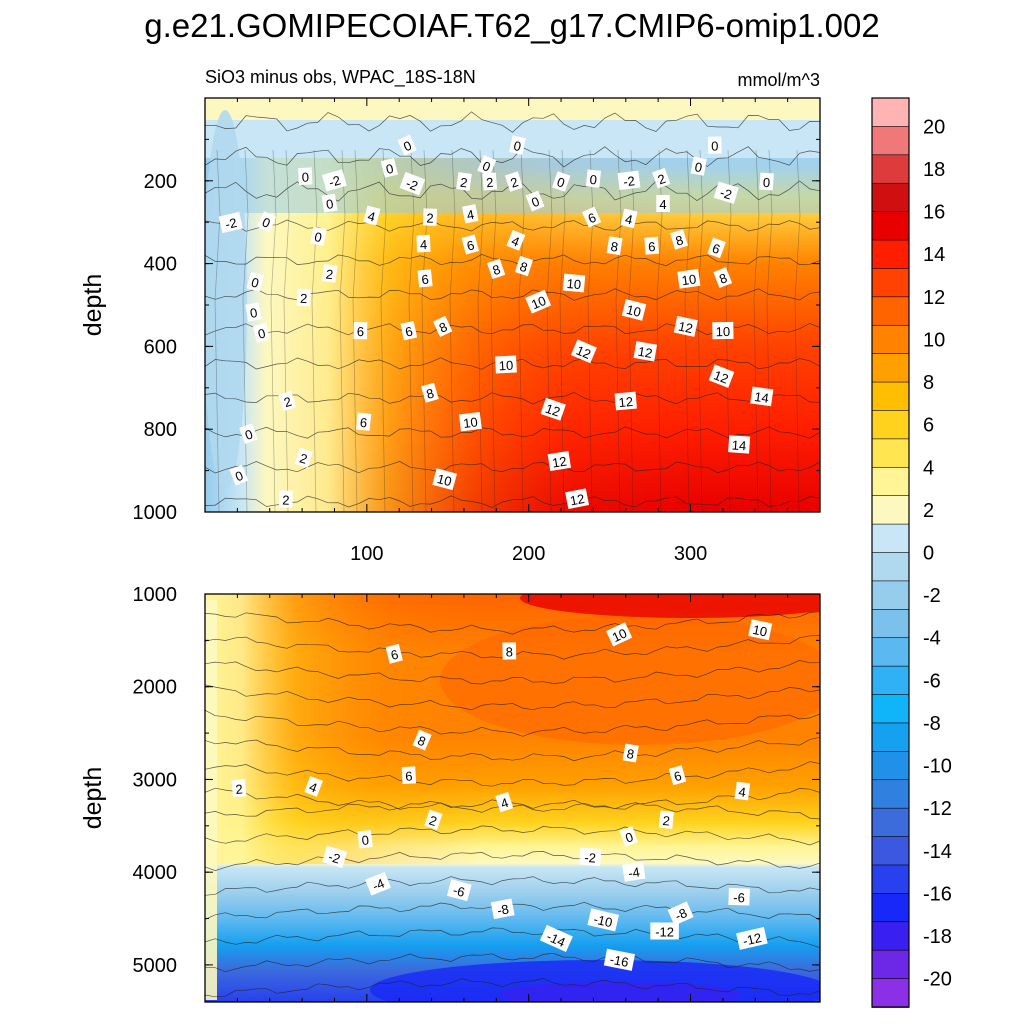 The width and height of the screenshot is (1024, 1024). What do you see at coordinates (726, 192) in the screenshot?
I see `contour-label: -2` at bounding box center [726, 192].